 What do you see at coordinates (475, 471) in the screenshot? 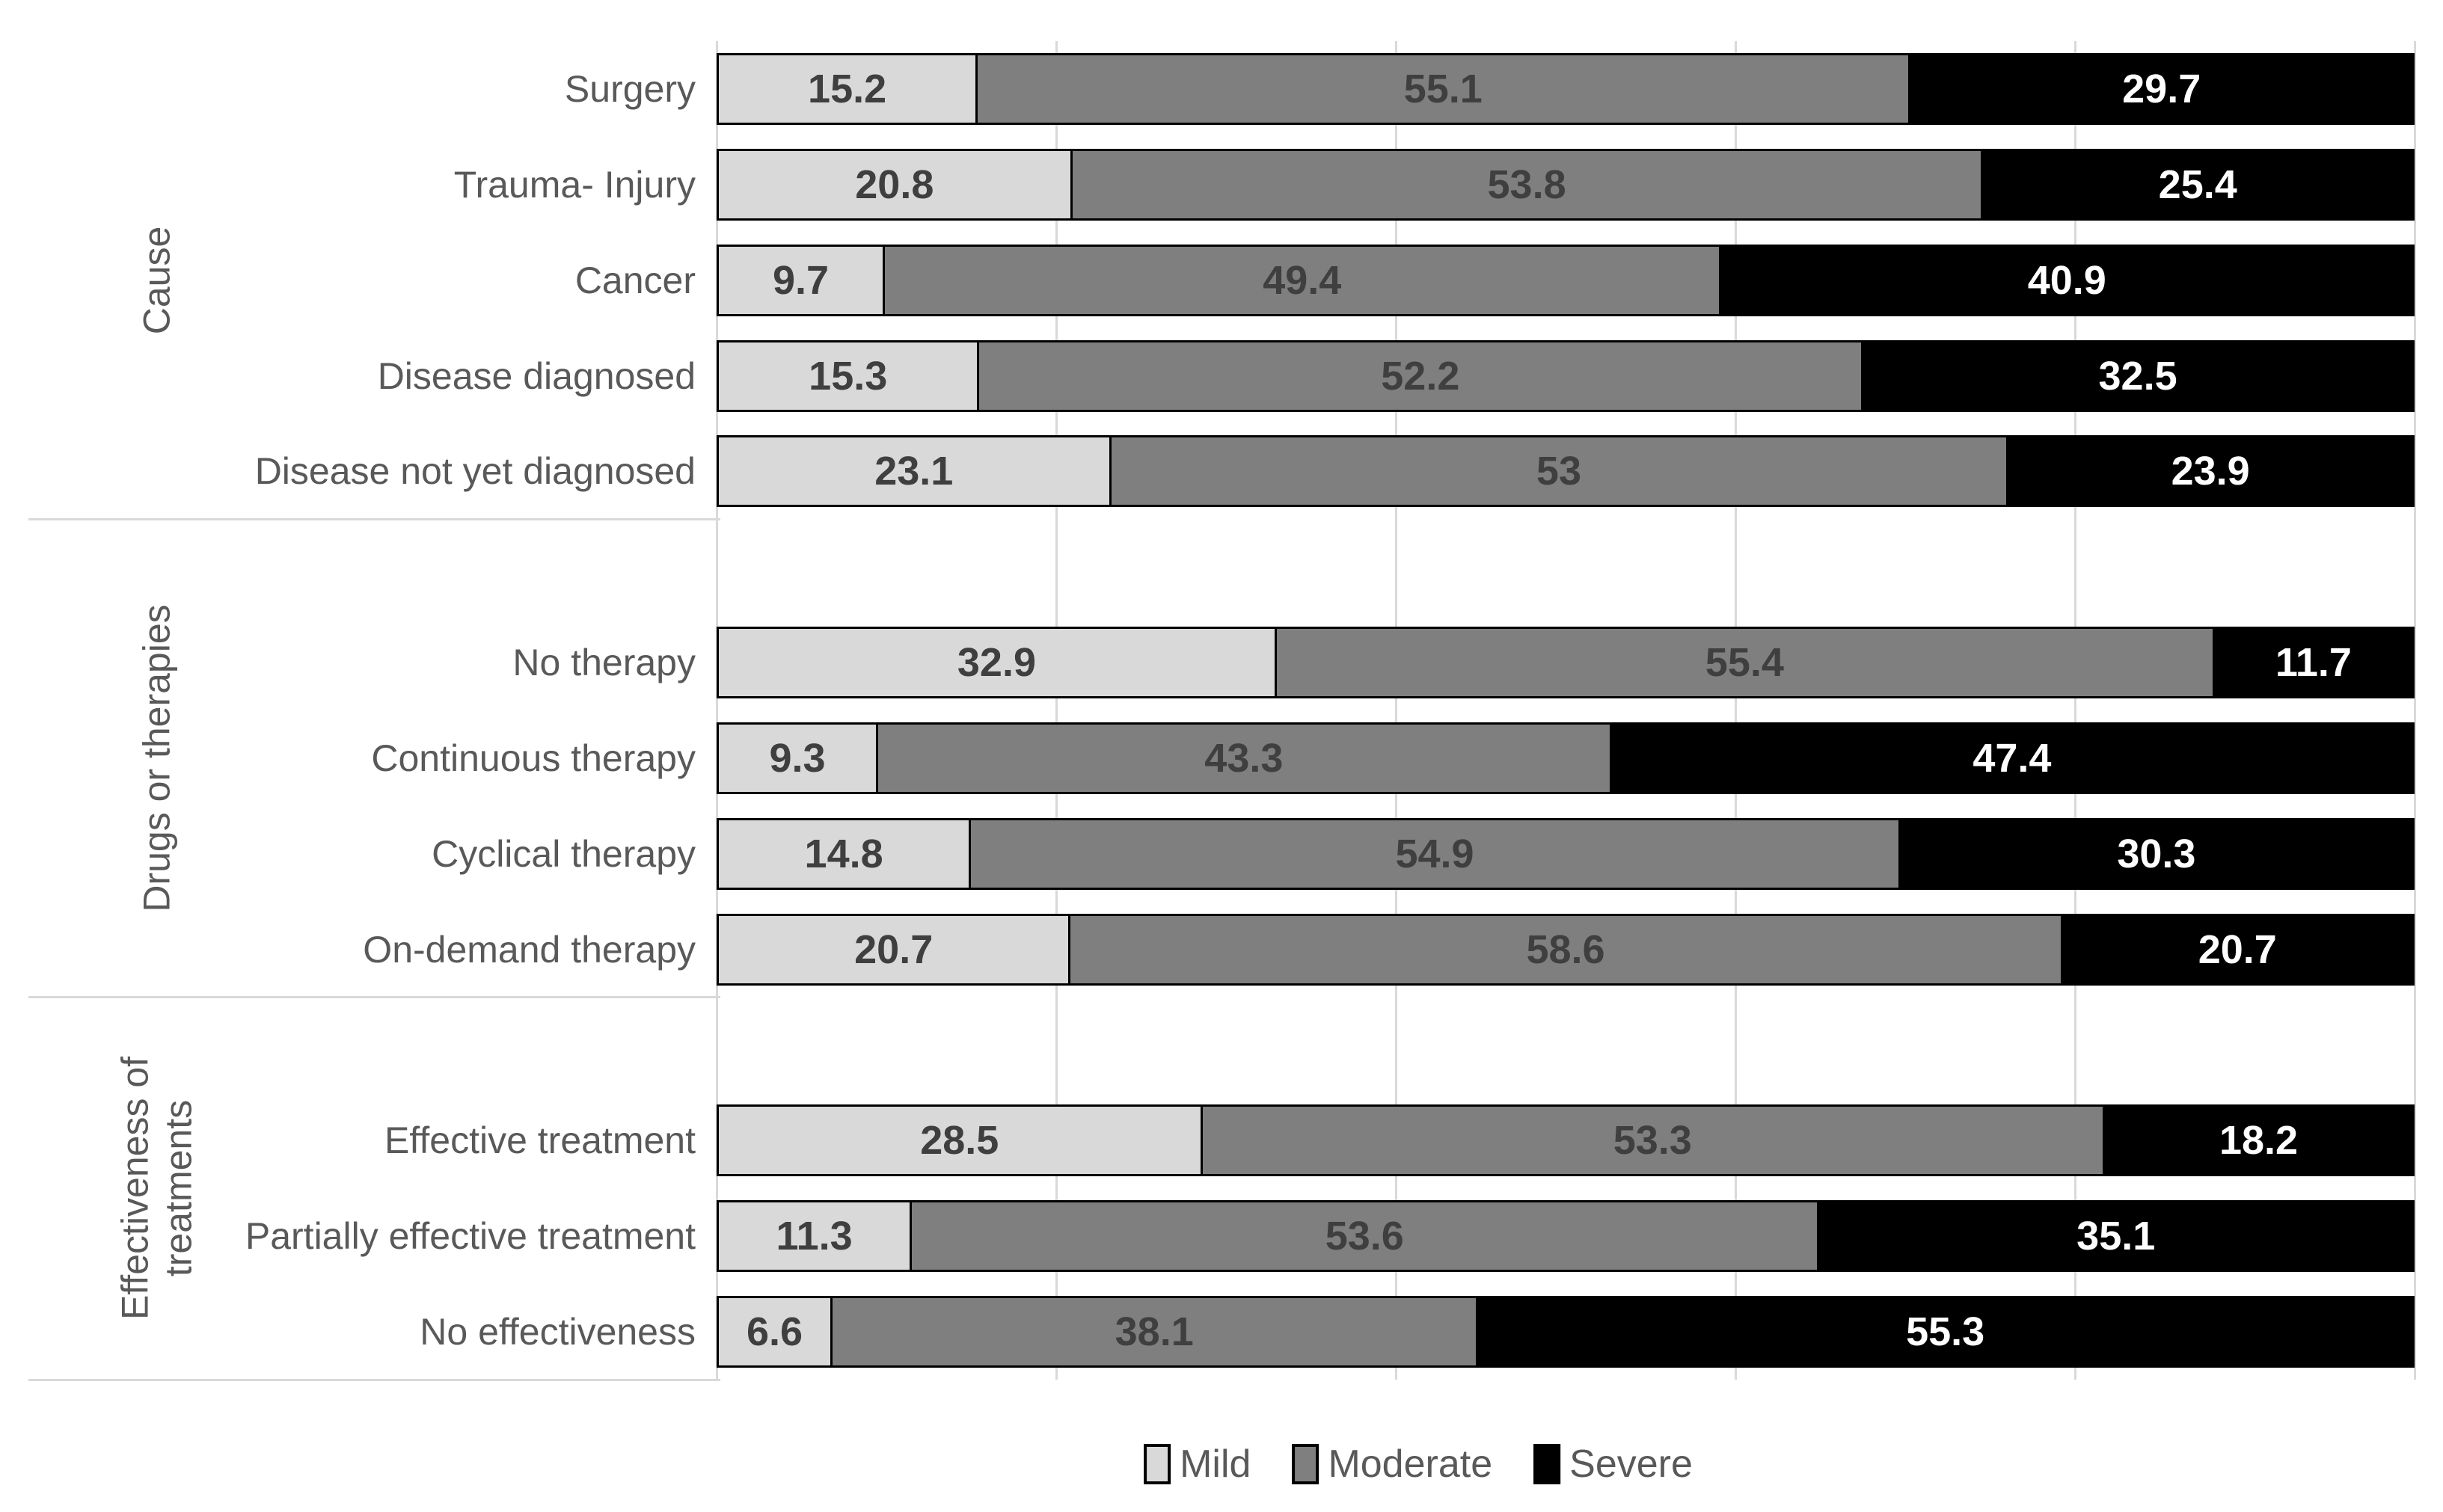
I see `category-label: Disease not yet diagnosed` at bounding box center [475, 471].